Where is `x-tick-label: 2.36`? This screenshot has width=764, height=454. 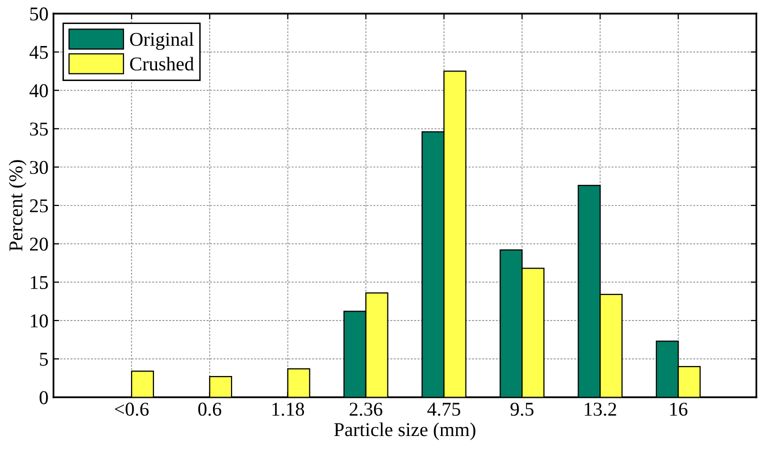 x-tick-label: 2.36 is located at coordinates (366, 409).